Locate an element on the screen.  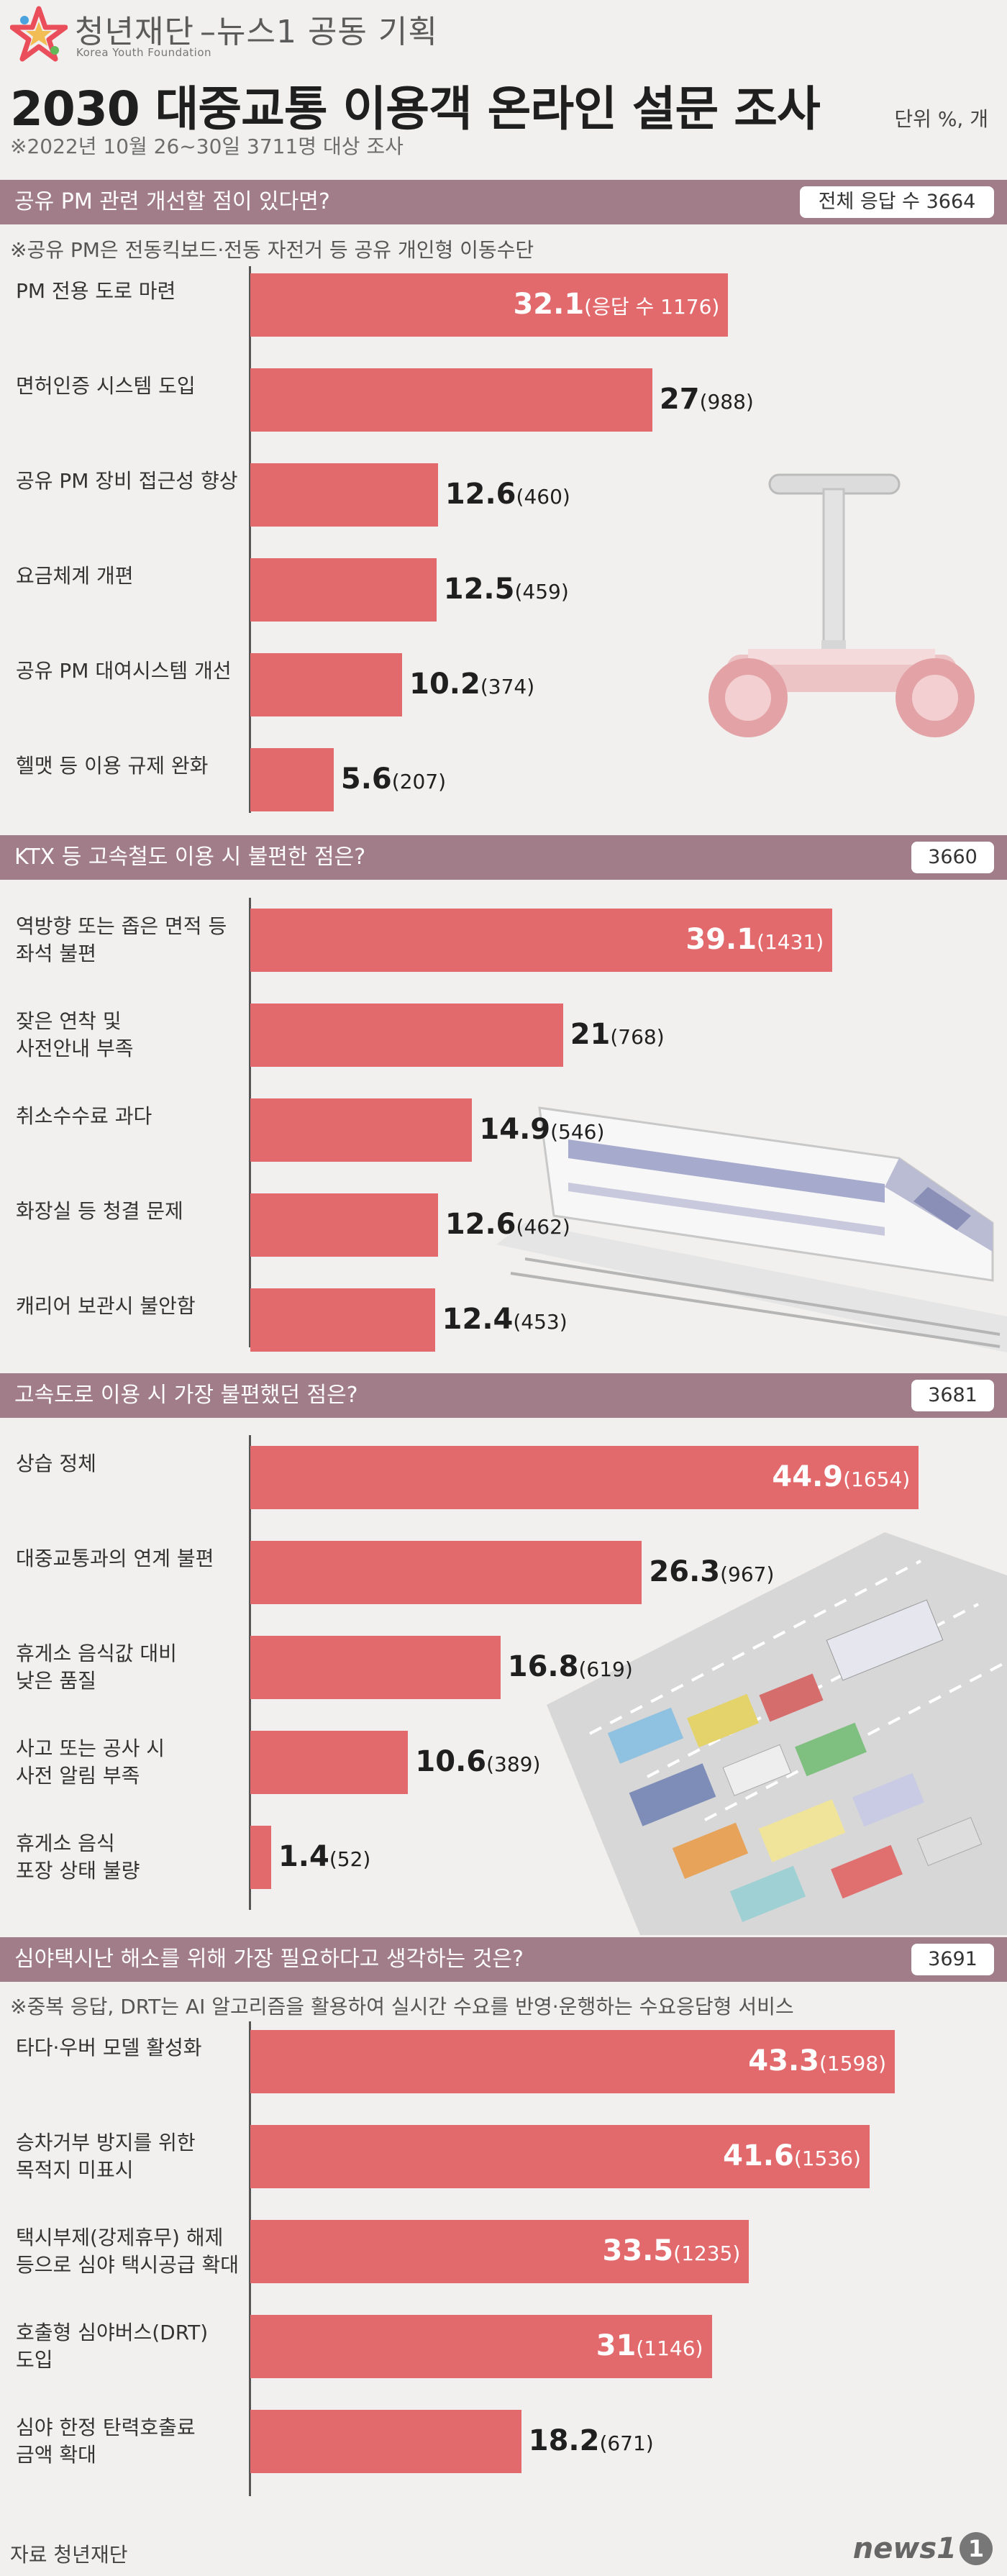
section-question: 공유 PM 관련 개선할 점이 있다면? is located at coordinates (172, 201).